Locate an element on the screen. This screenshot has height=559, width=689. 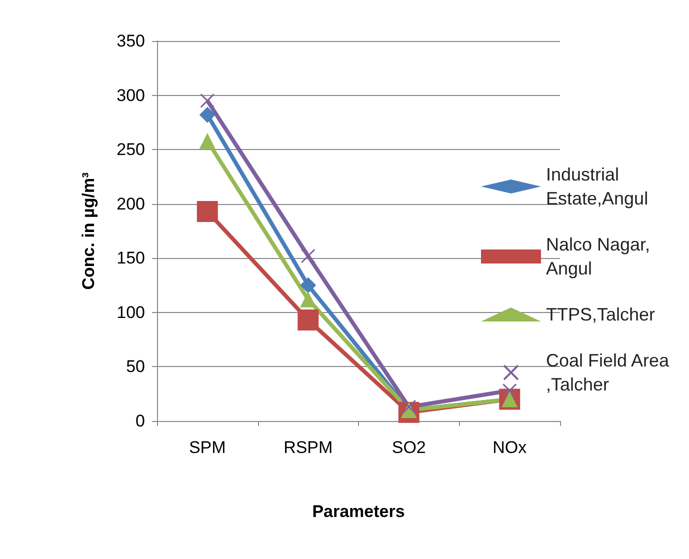
x-tick-label: RSPM is located at coordinates (308, 447).